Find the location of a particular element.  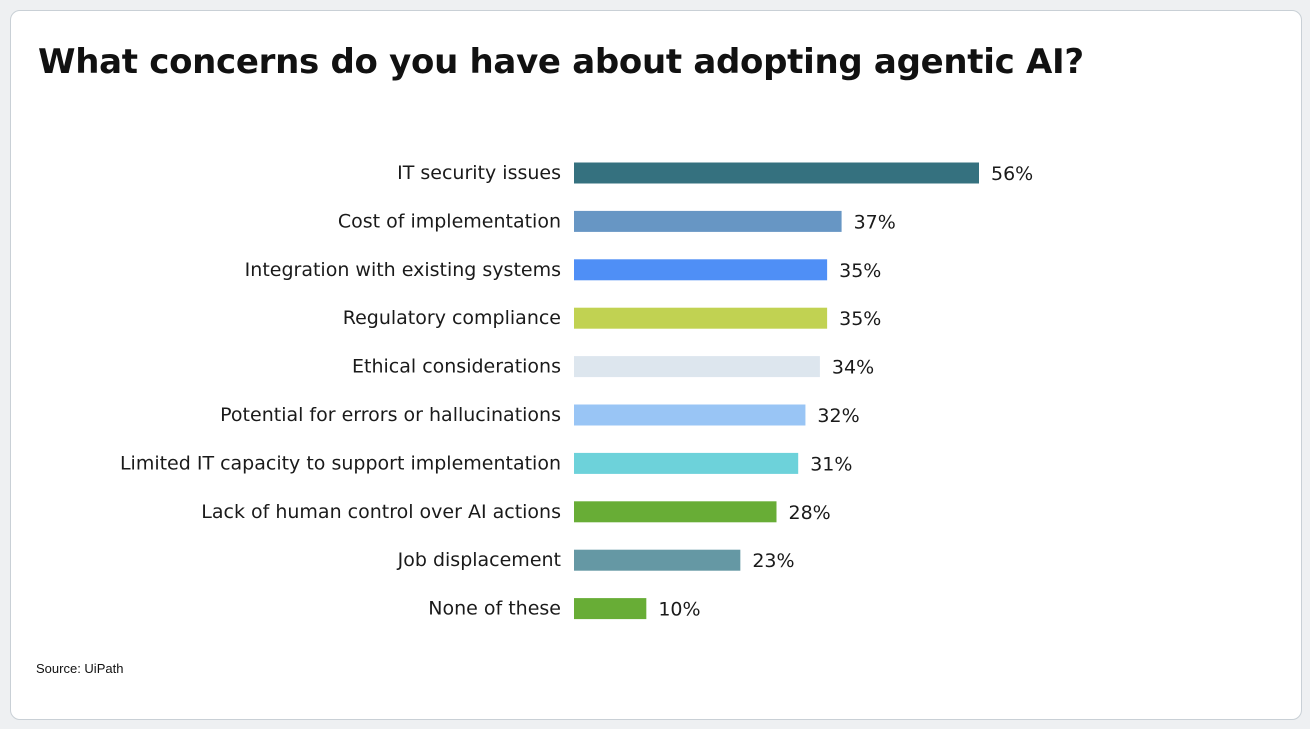

category-label: None of these is located at coordinates (494, 609).